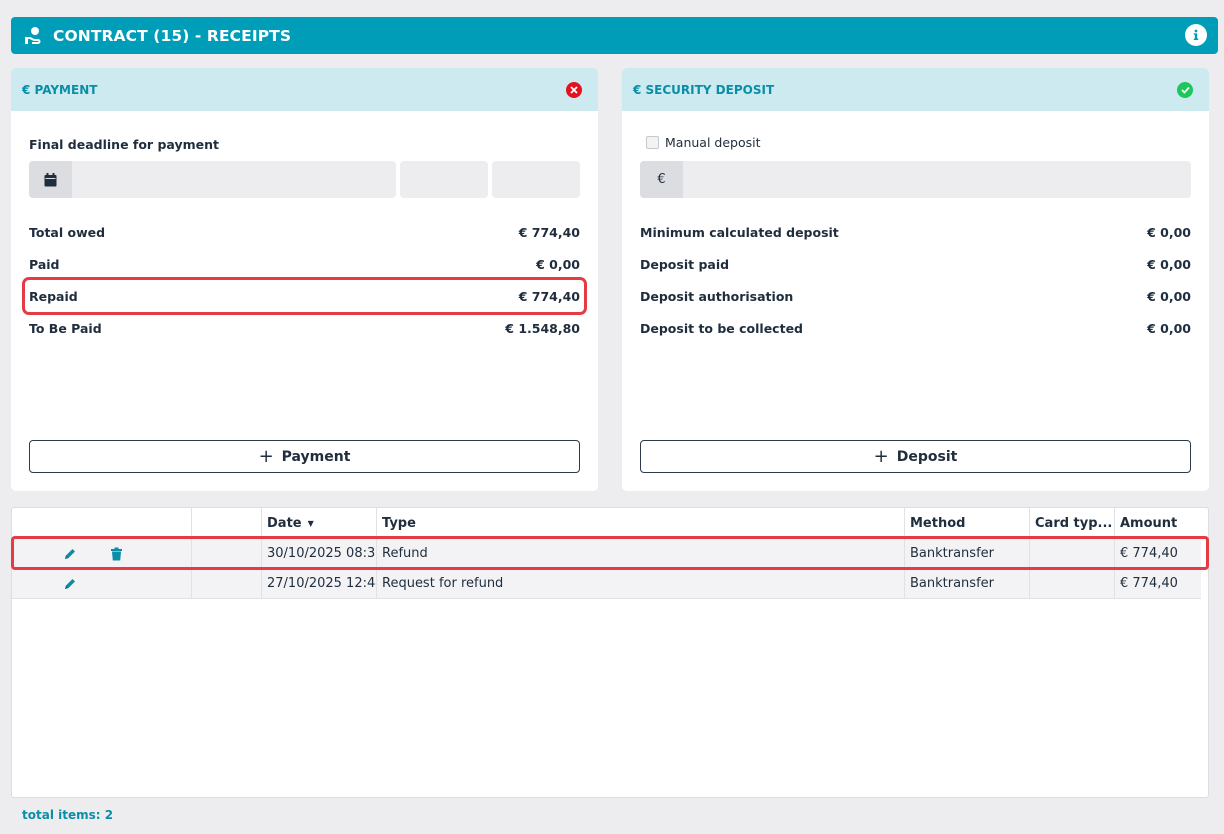  What do you see at coordinates (542, 328) in the screenshot?
I see `row-value: € 1.548,80` at bounding box center [542, 328].